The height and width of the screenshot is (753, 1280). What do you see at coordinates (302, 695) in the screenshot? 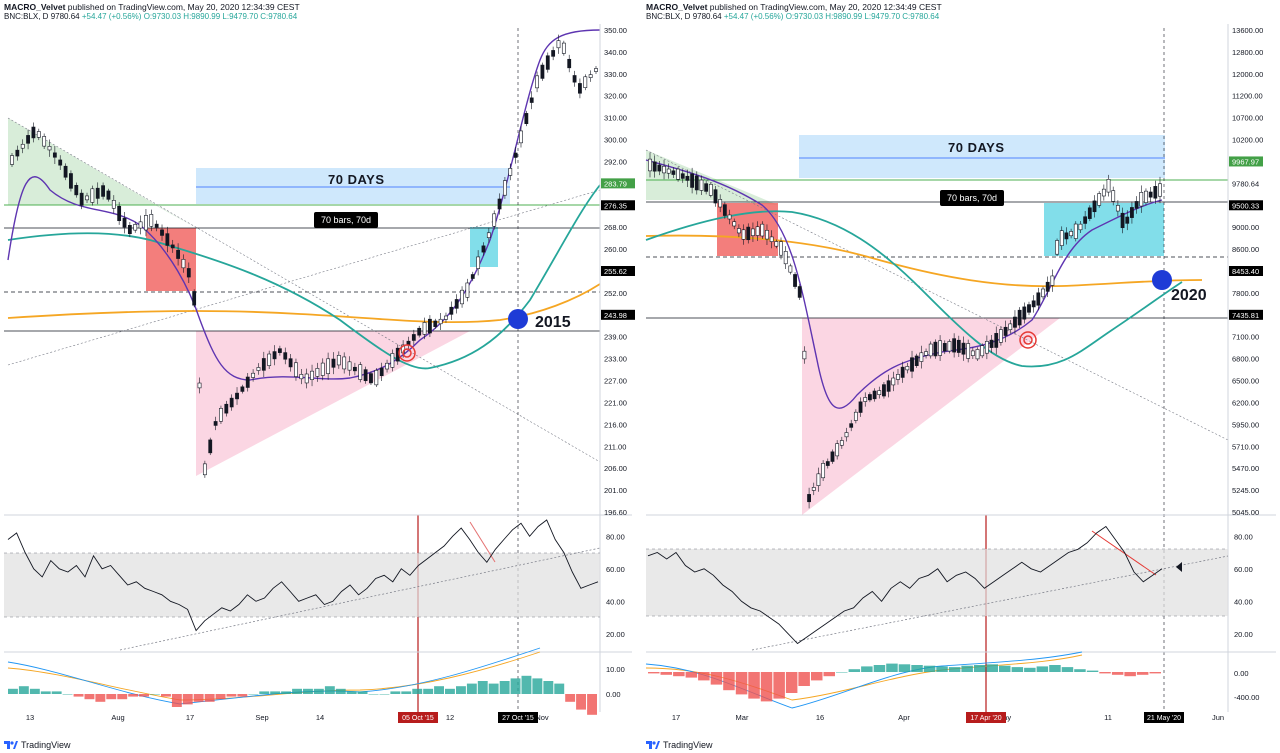
I see `macd-histogram` at bounding box center [302, 695].